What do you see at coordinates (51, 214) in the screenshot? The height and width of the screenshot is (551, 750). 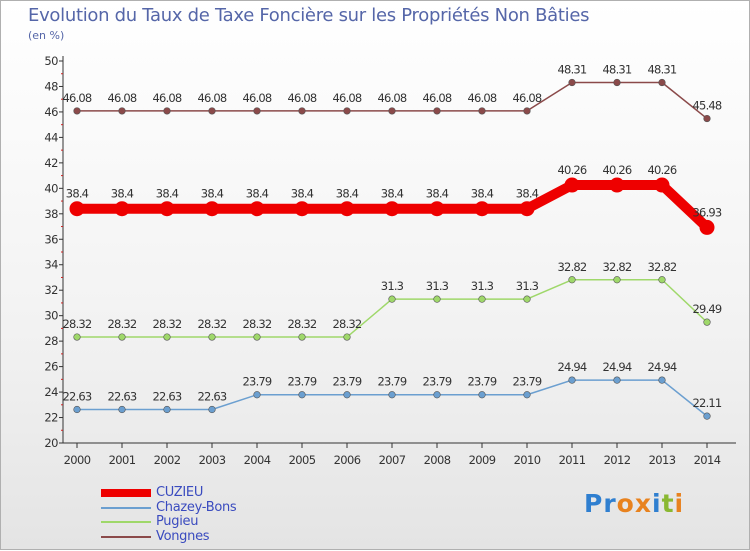 I see `y-tick-label: 38` at bounding box center [51, 214].